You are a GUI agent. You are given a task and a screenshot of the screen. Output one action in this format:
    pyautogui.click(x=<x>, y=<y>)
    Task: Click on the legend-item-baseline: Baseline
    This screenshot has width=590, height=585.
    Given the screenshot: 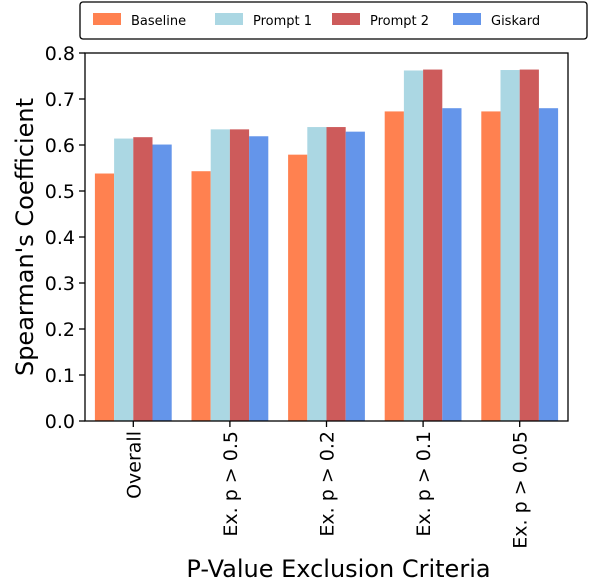 What is the action you would take?
    pyautogui.click(x=139, y=21)
    